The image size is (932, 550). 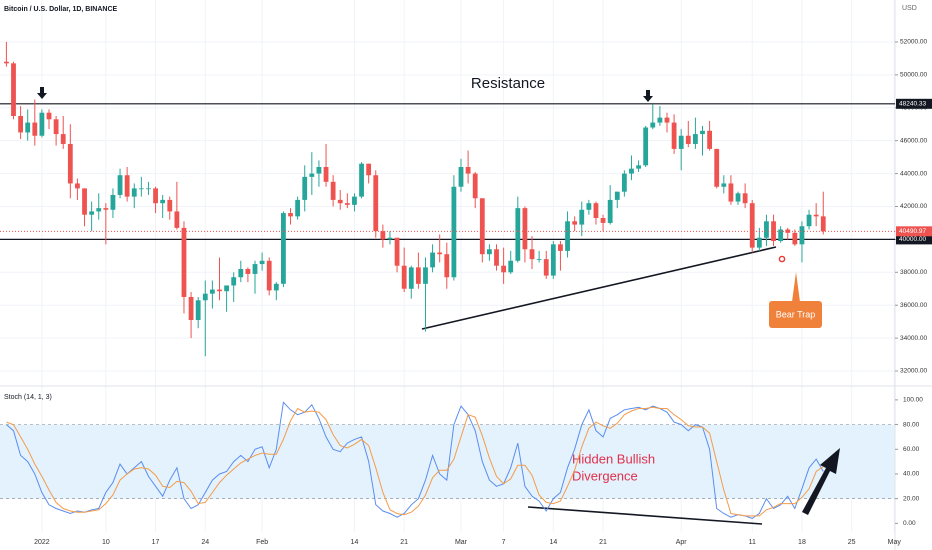 I want to click on y-tick-label: 50000.00, so click(x=913, y=75).